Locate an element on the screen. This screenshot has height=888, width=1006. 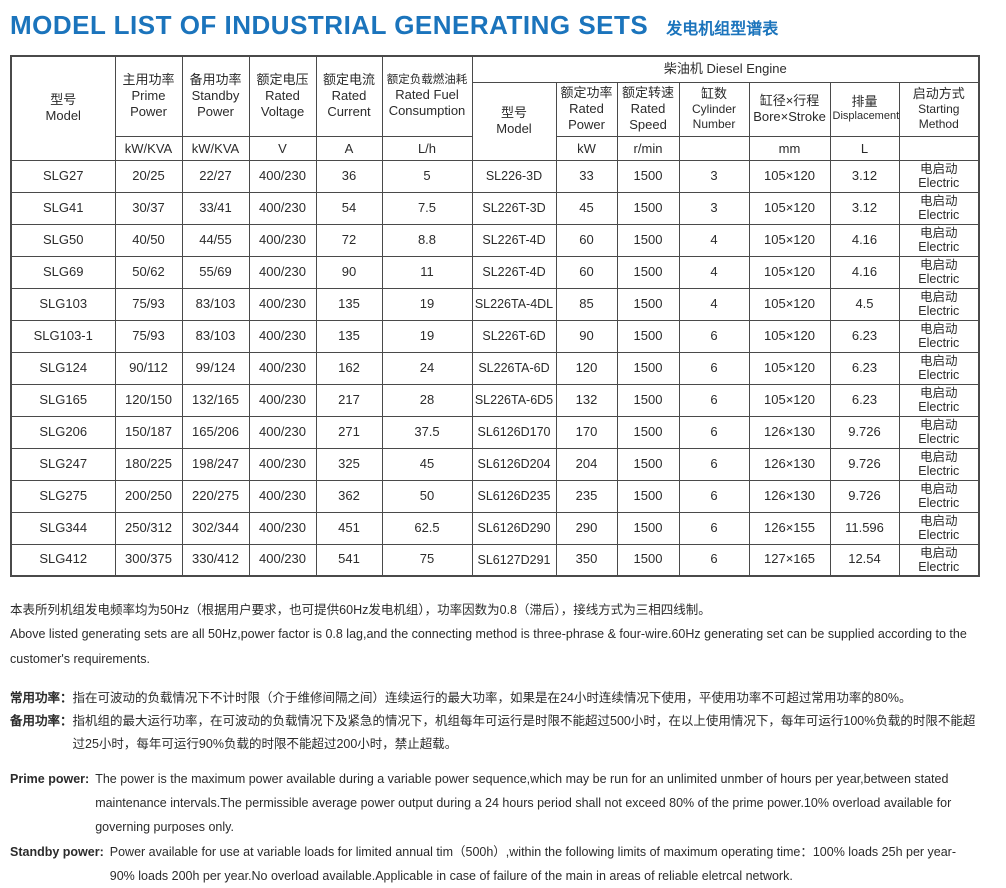
cell-standby: 165/206 is located at coordinates (215, 432).